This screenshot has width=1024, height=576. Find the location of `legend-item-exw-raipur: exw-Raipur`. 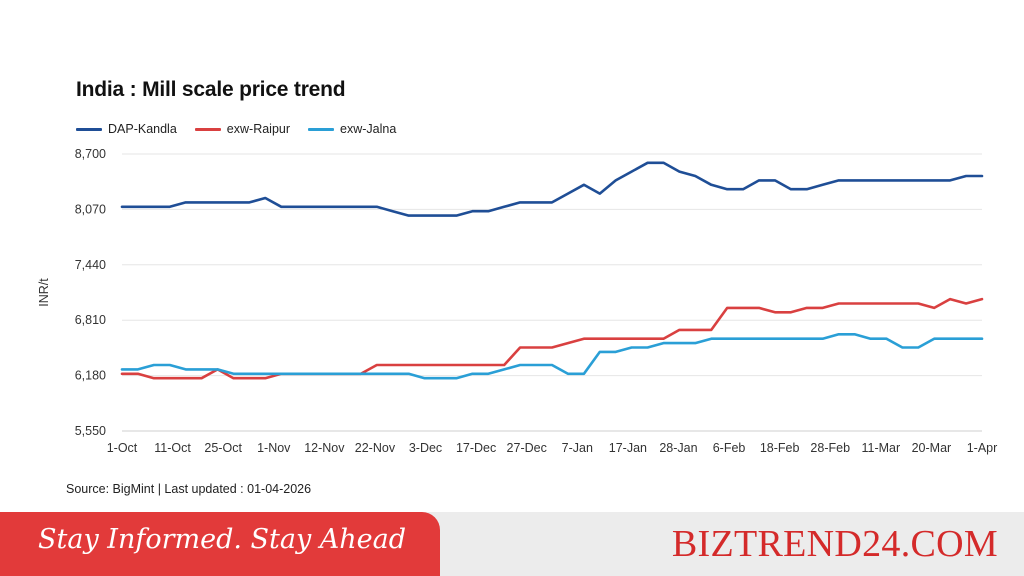

legend-item-exw-raipur: exw-Raipur is located at coordinates (242, 129).